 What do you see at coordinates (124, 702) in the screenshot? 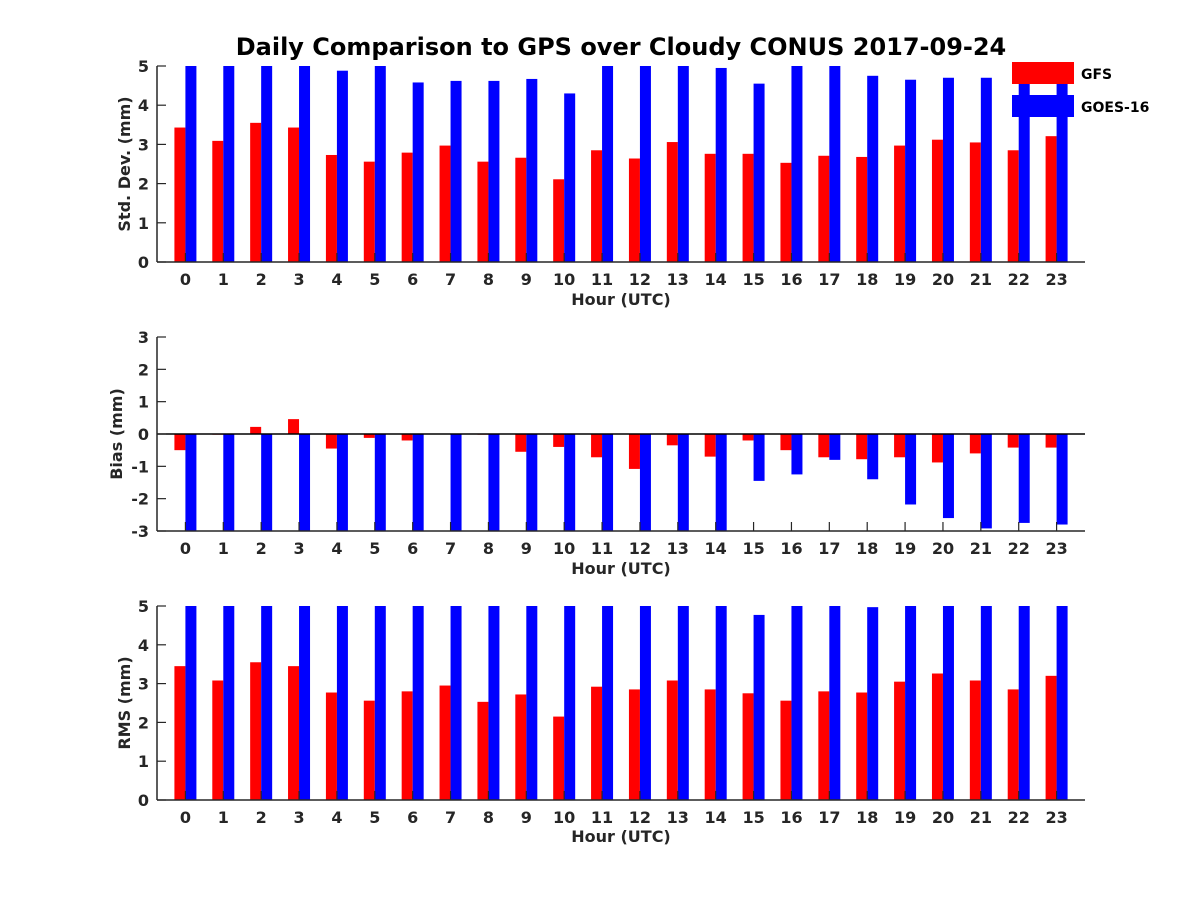
I see `y-axis-label: RMS (mm)` at bounding box center [124, 702].